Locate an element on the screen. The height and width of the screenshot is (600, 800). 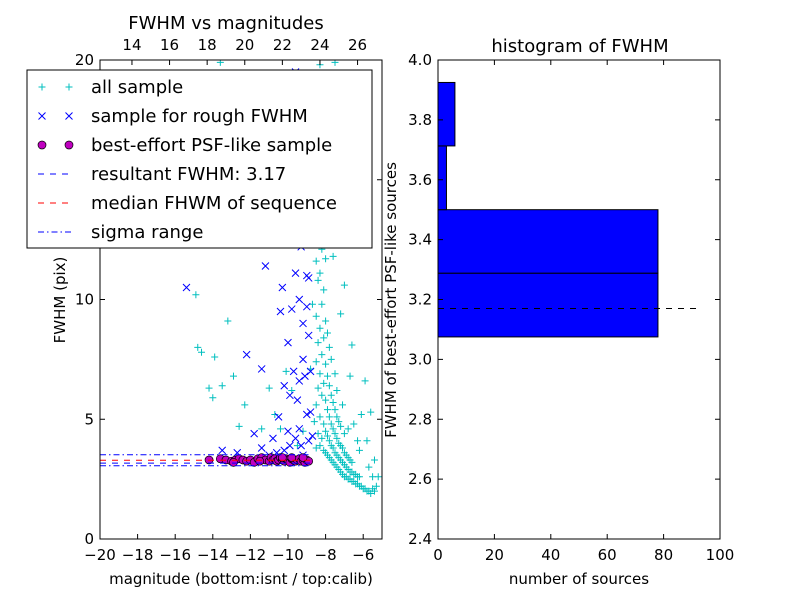
legend-label: sigma range is located at coordinates (147, 232).